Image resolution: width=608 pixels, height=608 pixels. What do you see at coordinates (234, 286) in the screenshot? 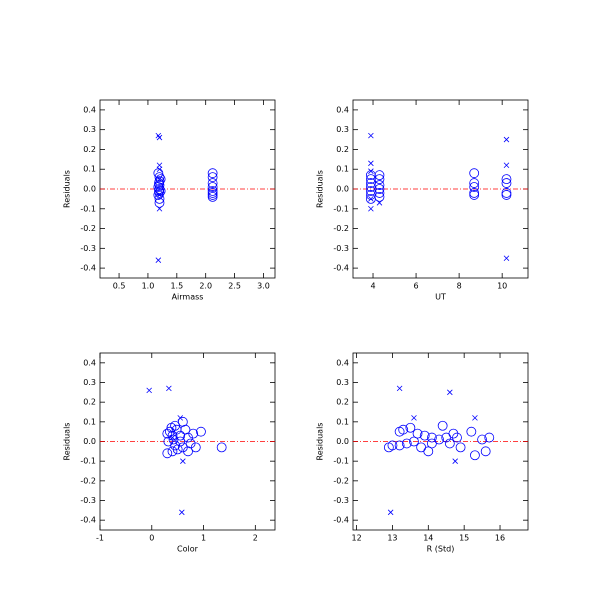
I see `x-tick-label: 2.5` at bounding box center [234, 286].